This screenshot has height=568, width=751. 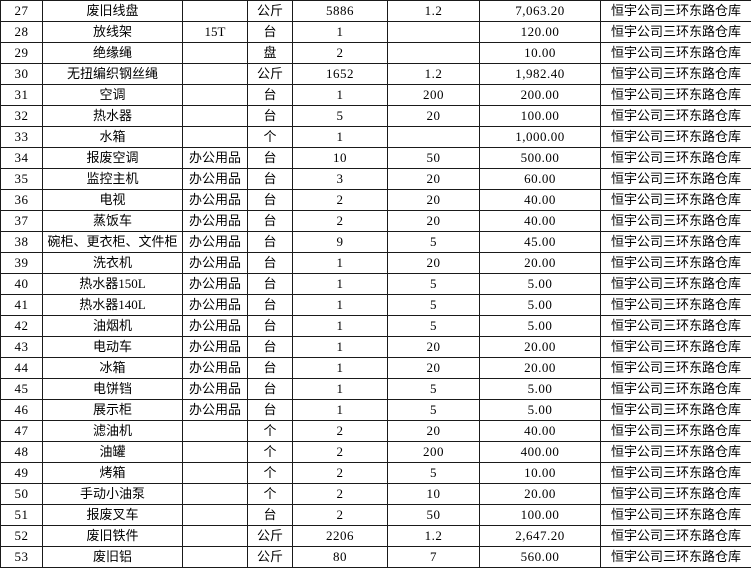 I want to click on cell-row-number: 27, so click(x=21, y=11).